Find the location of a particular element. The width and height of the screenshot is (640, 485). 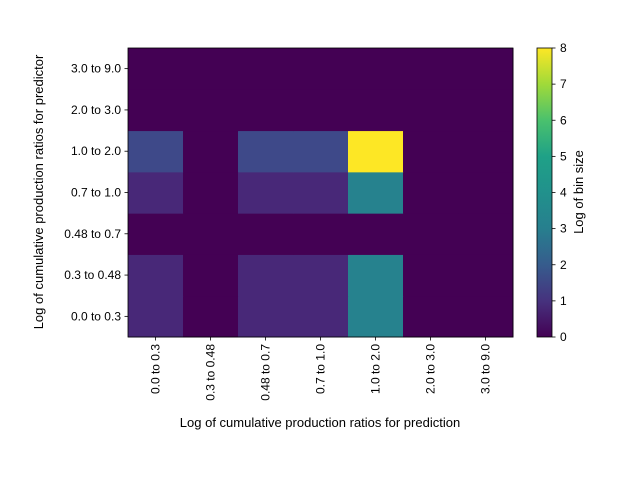

y-tick-label: 2.0 to 3.0 is located at coordinates (96, 110).